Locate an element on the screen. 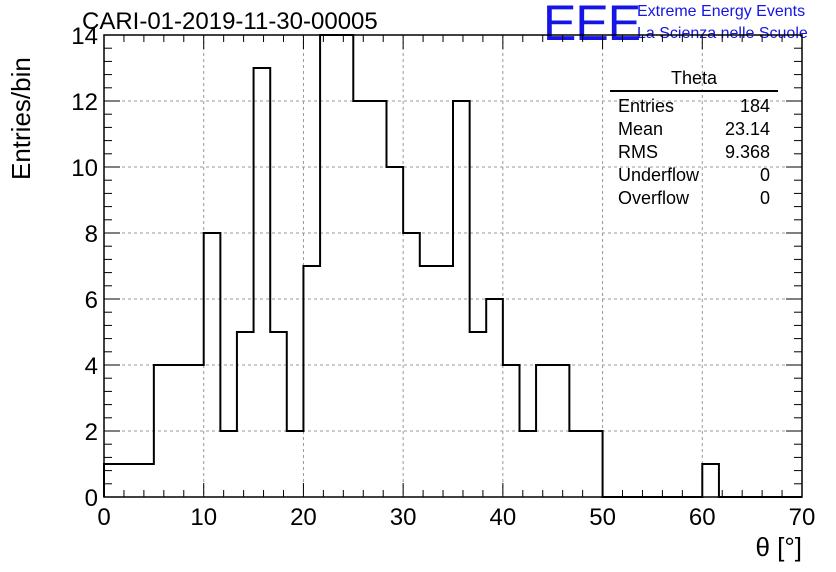 Image resolution: width=836 pixels, height=572 pixels. x-tick-label: 50 is located at coordinates (602, 517).